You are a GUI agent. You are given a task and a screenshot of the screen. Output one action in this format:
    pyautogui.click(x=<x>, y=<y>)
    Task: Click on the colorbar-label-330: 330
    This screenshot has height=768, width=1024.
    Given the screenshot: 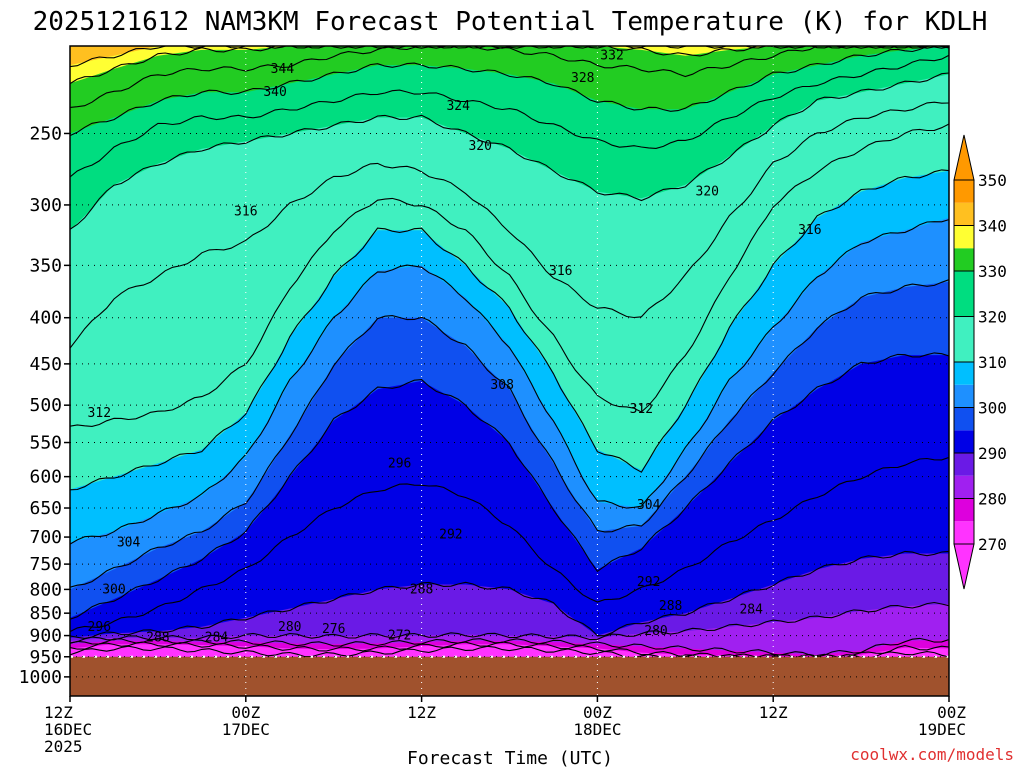 What is the action you would take?
    pyautogui.click(x=992, y=271)
    